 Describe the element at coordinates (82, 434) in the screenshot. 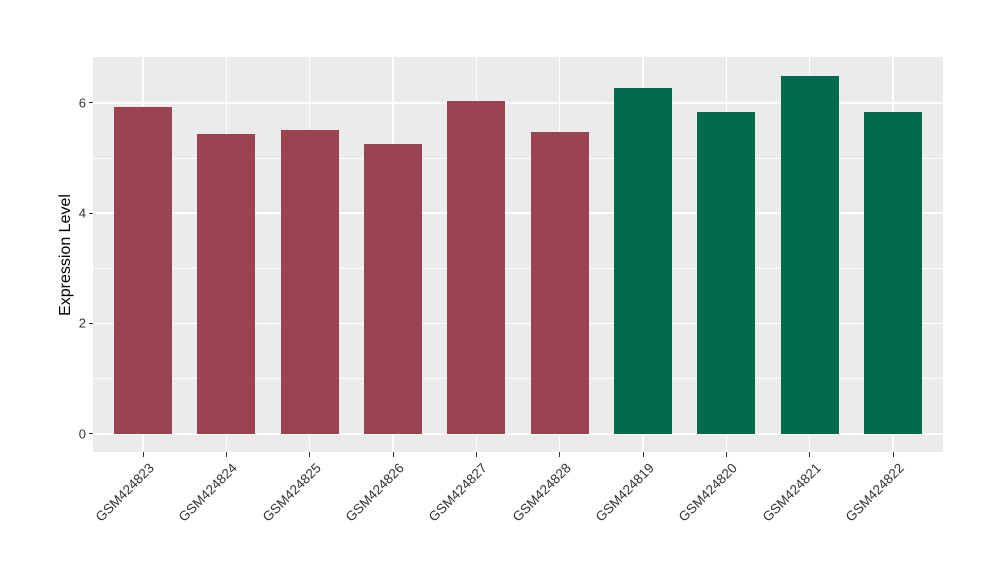

I see `y-tick-label-0: 0` at that location.